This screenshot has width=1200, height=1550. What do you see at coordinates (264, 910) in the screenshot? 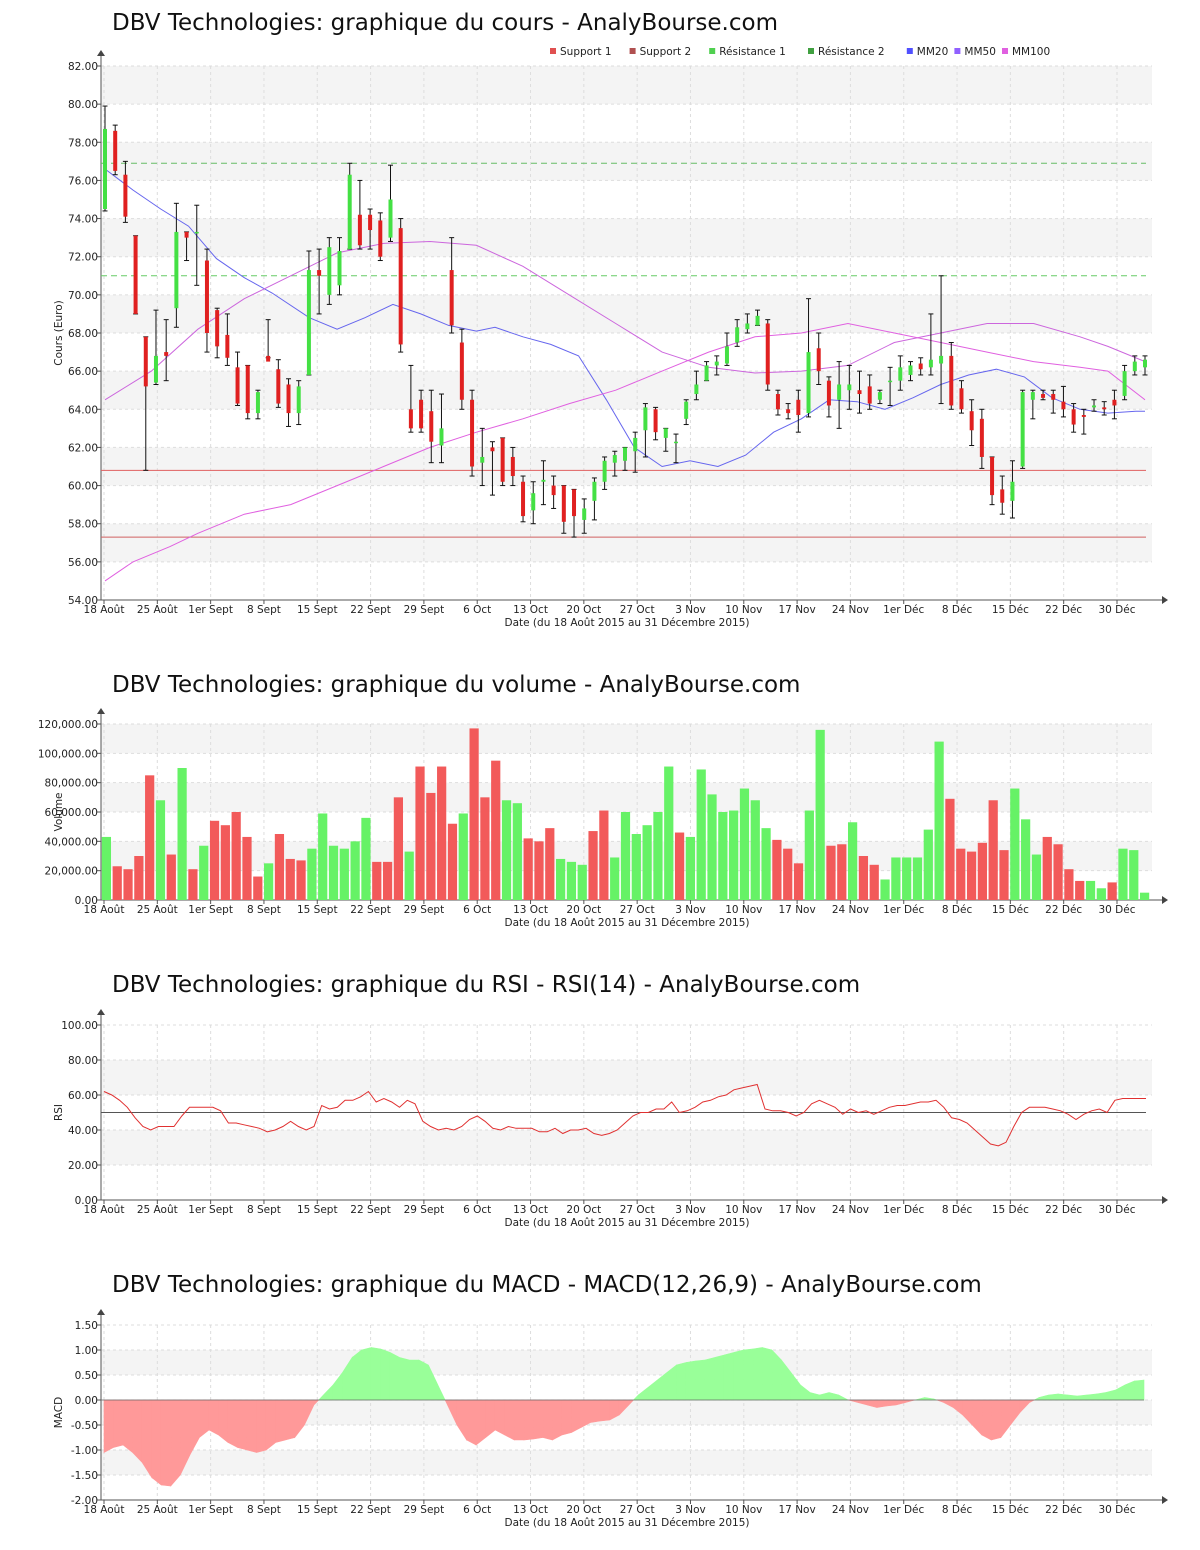
I see `volume-xtick-label: 8 Sept` at bounding box center [264, 910].